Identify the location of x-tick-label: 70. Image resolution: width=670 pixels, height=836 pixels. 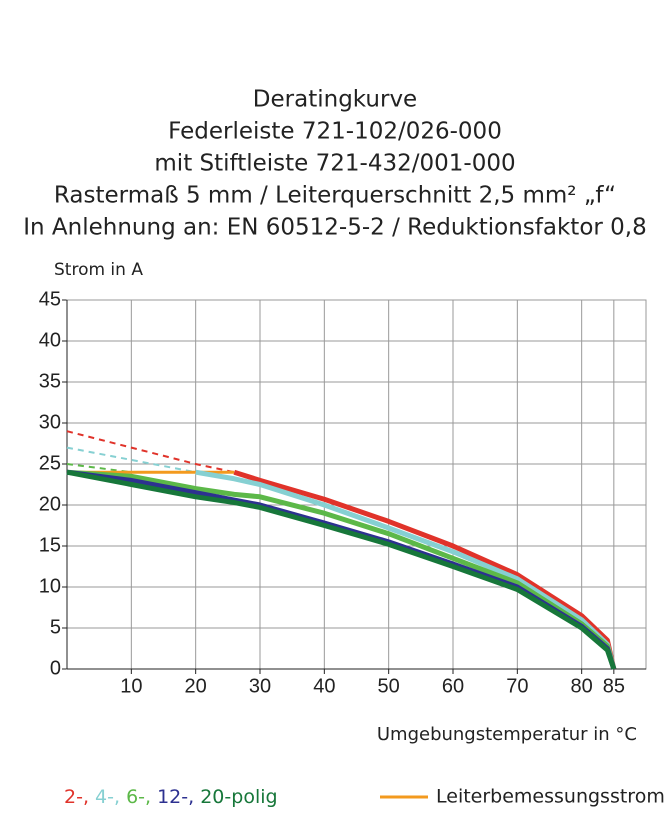
(517, 686).